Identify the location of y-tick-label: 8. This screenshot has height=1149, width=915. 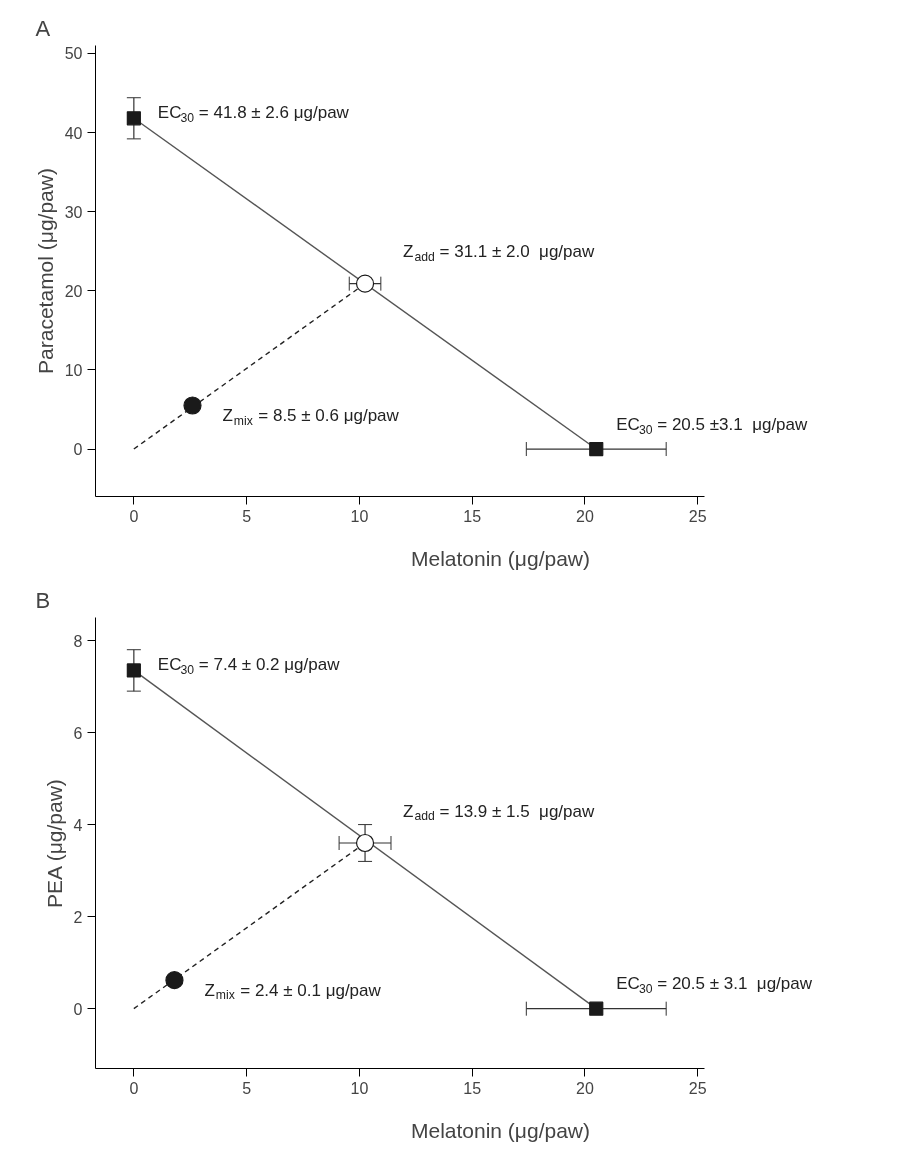
(78, 641).